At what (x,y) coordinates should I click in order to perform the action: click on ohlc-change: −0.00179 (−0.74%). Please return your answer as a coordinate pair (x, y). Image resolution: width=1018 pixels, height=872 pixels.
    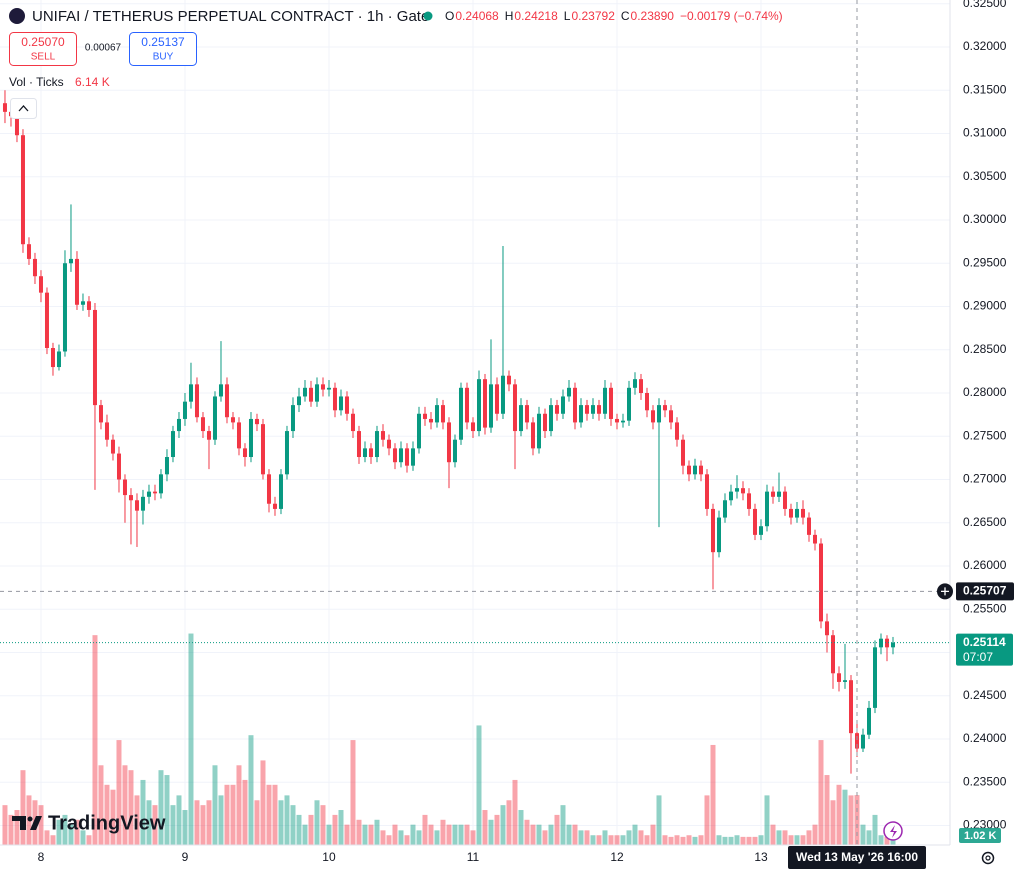
    Looking at the image, I should click on (731, 16).